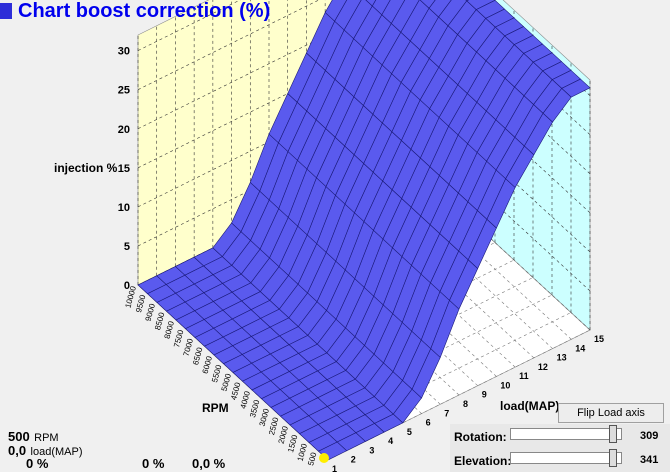 Image resolution: width=670 pixels, height=472 pixels. Describe the element at coordinates (409, 432) in the screenshot. I see `load-tick-label: 5` at that location.